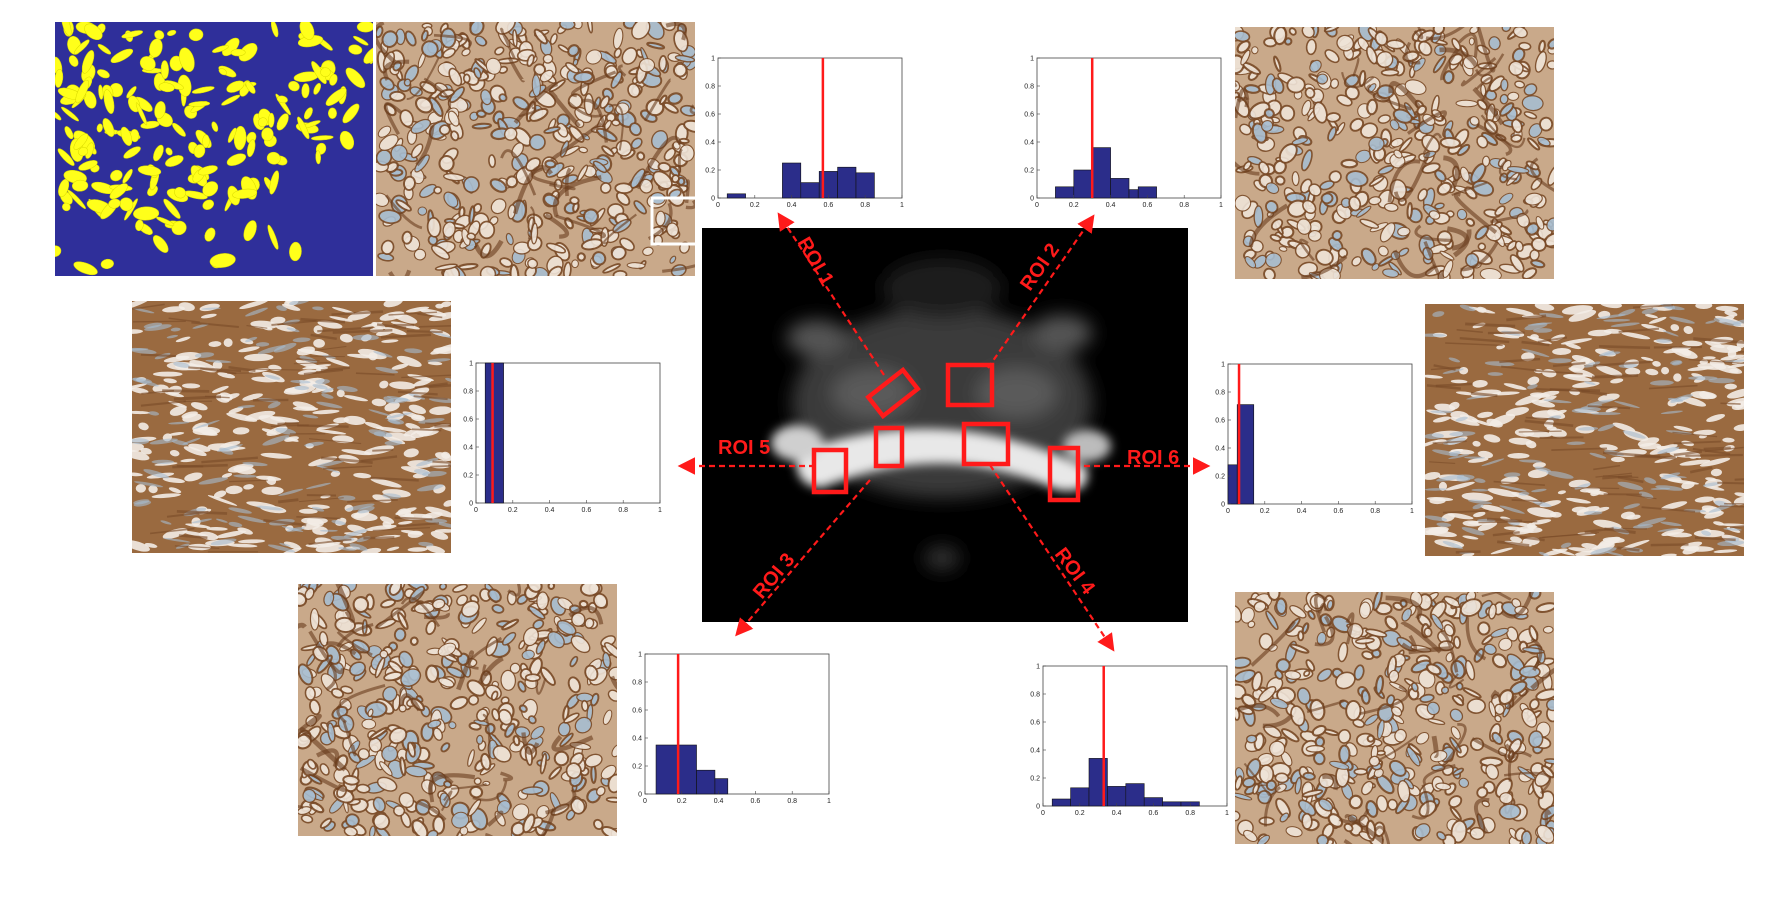 The height and width of the screenshot is (897, 1772). I want to click on histology-roi5-image, so click(291, 427).